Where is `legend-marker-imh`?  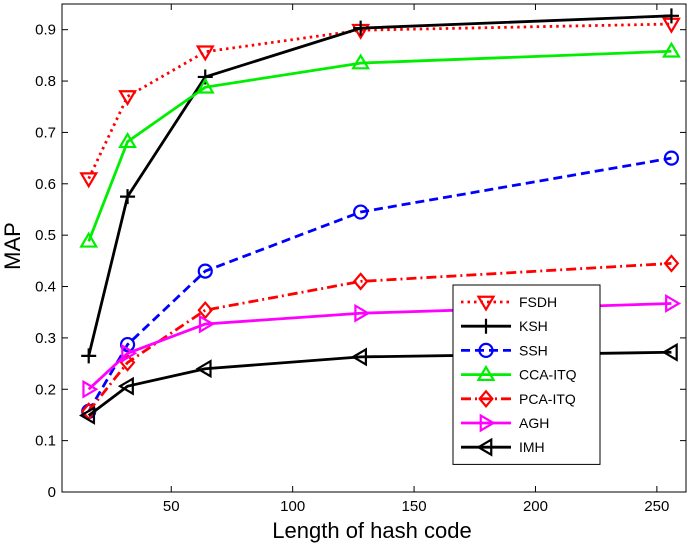
legend-marker-imh is located at coordinates (484, 447).